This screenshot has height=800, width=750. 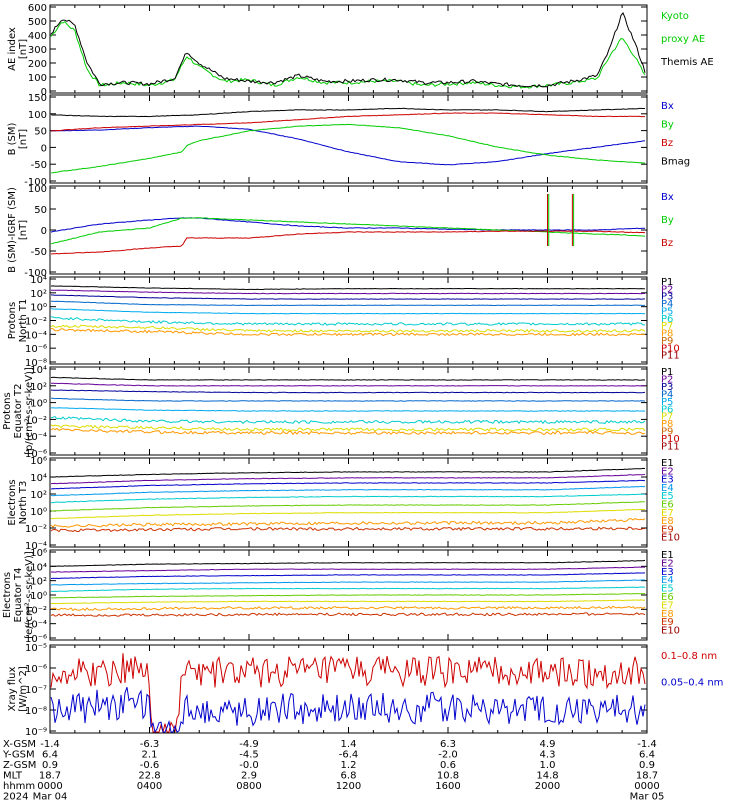 What do you see at coordinates (50, 755) in the screenshot?
I see `x-tick-label: 6.4` at bounding box center [50, 755].